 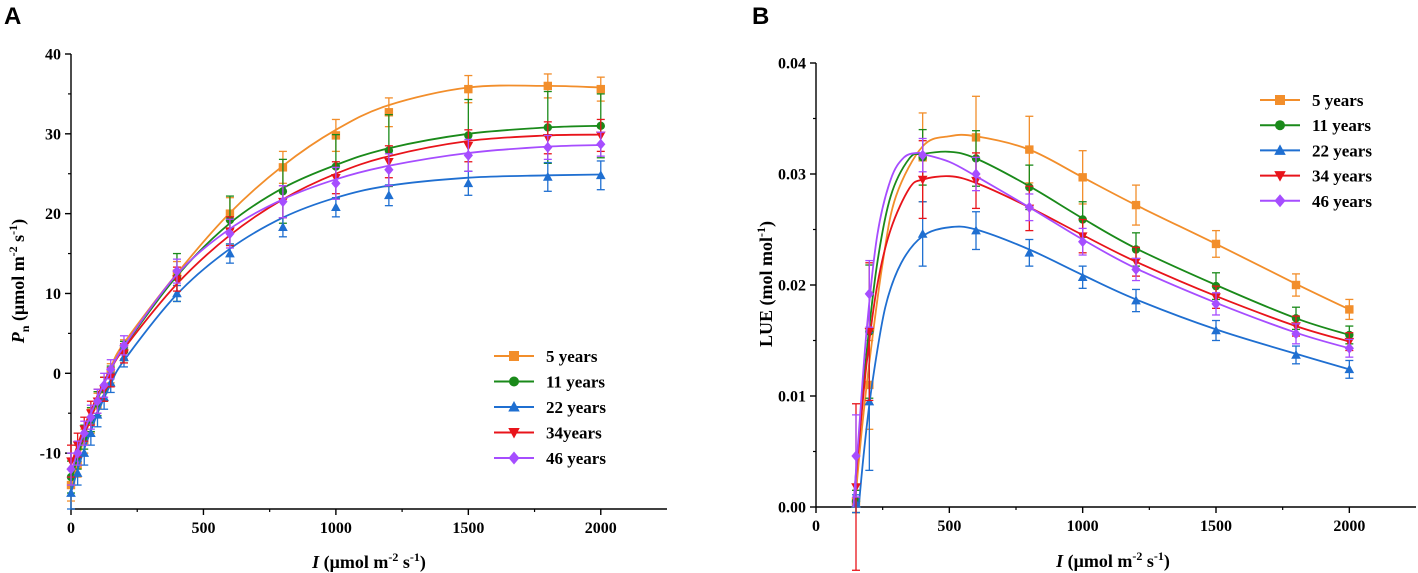 I want to click on legend-item: 34years, so click(x=548, y=433).